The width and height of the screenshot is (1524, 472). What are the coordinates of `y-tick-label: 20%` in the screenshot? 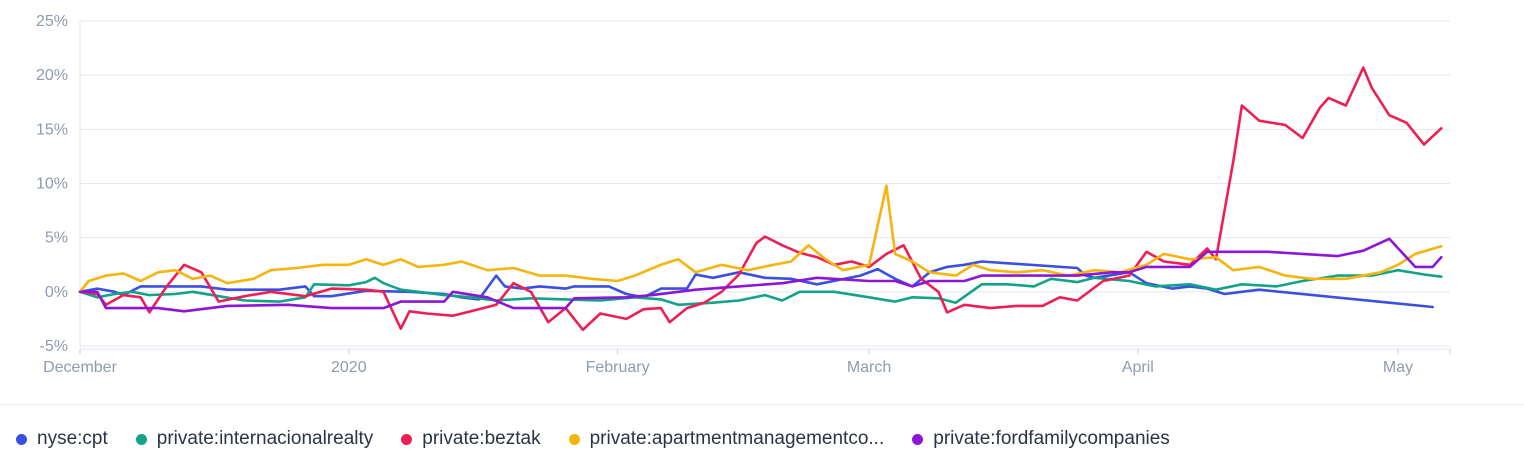 It's located at (52, 75).